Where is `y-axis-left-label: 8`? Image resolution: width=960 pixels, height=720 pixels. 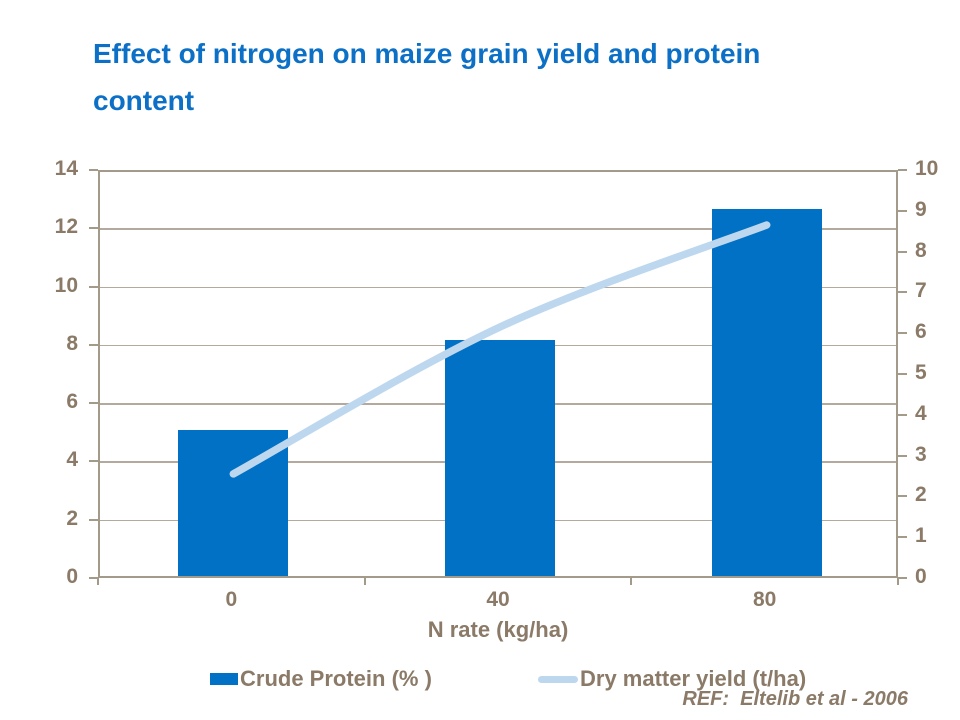
y-axis-left-label: 8 is located at coordinates (72, 343).